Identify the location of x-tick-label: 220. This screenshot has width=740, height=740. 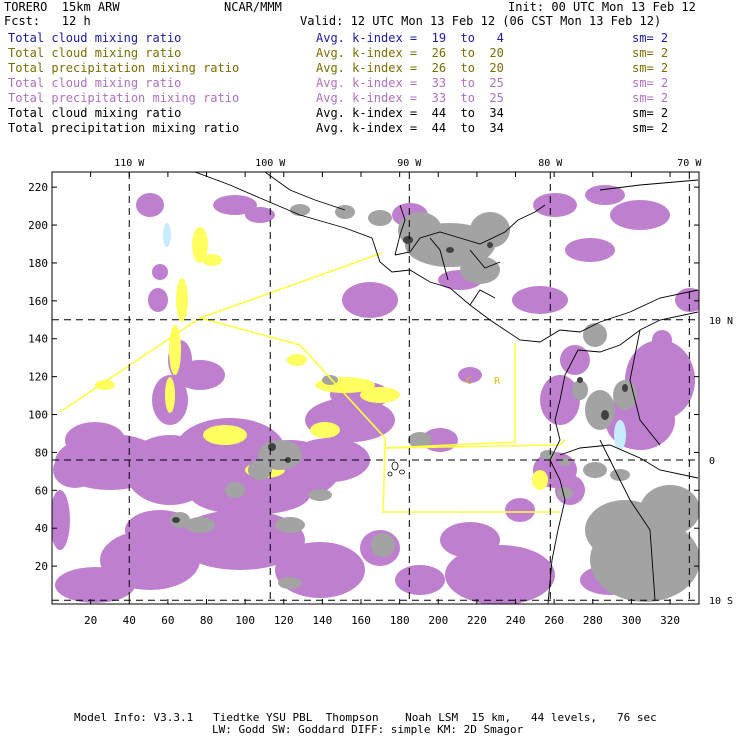
(477, 620).